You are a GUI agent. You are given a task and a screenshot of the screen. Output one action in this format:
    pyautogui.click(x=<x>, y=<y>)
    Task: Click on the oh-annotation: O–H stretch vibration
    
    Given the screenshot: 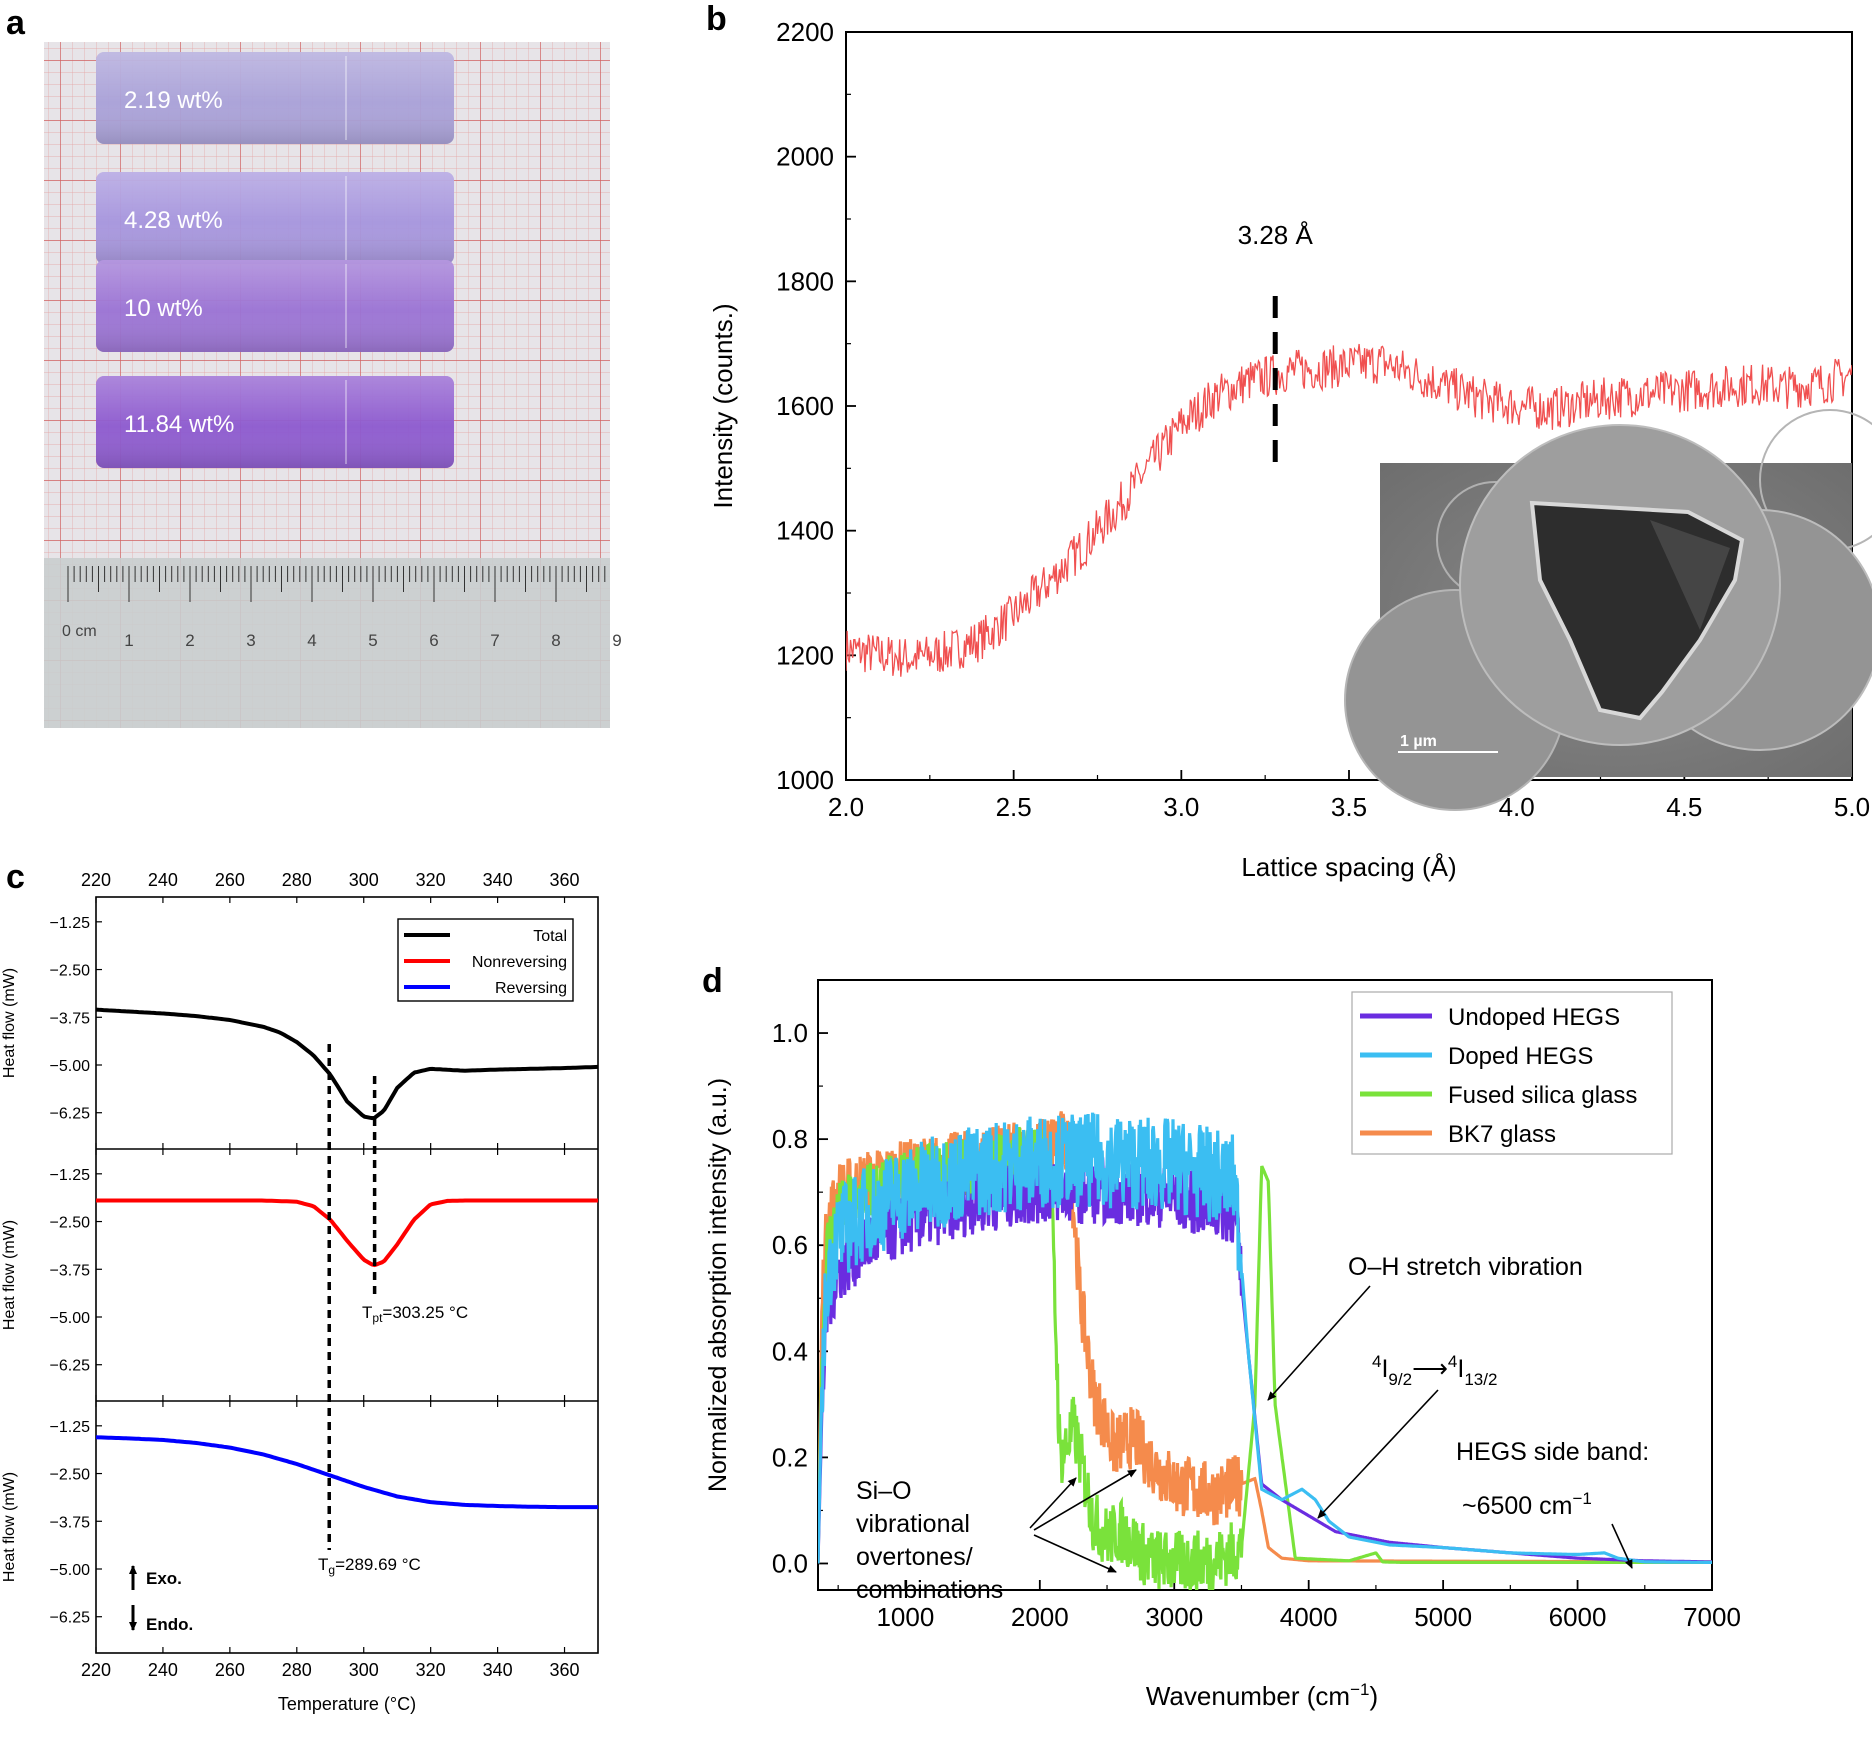 What is the action you would take?
    pyautogui.click(x=1465, y=1267)
    